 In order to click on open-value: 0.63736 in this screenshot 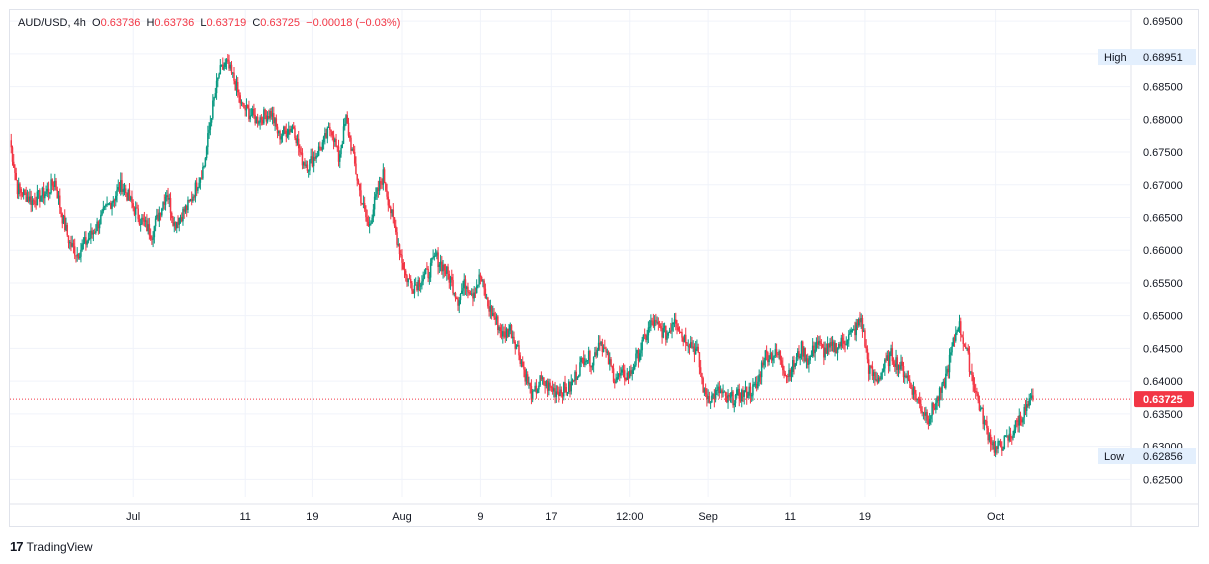, I will do `click(120, 23)`.